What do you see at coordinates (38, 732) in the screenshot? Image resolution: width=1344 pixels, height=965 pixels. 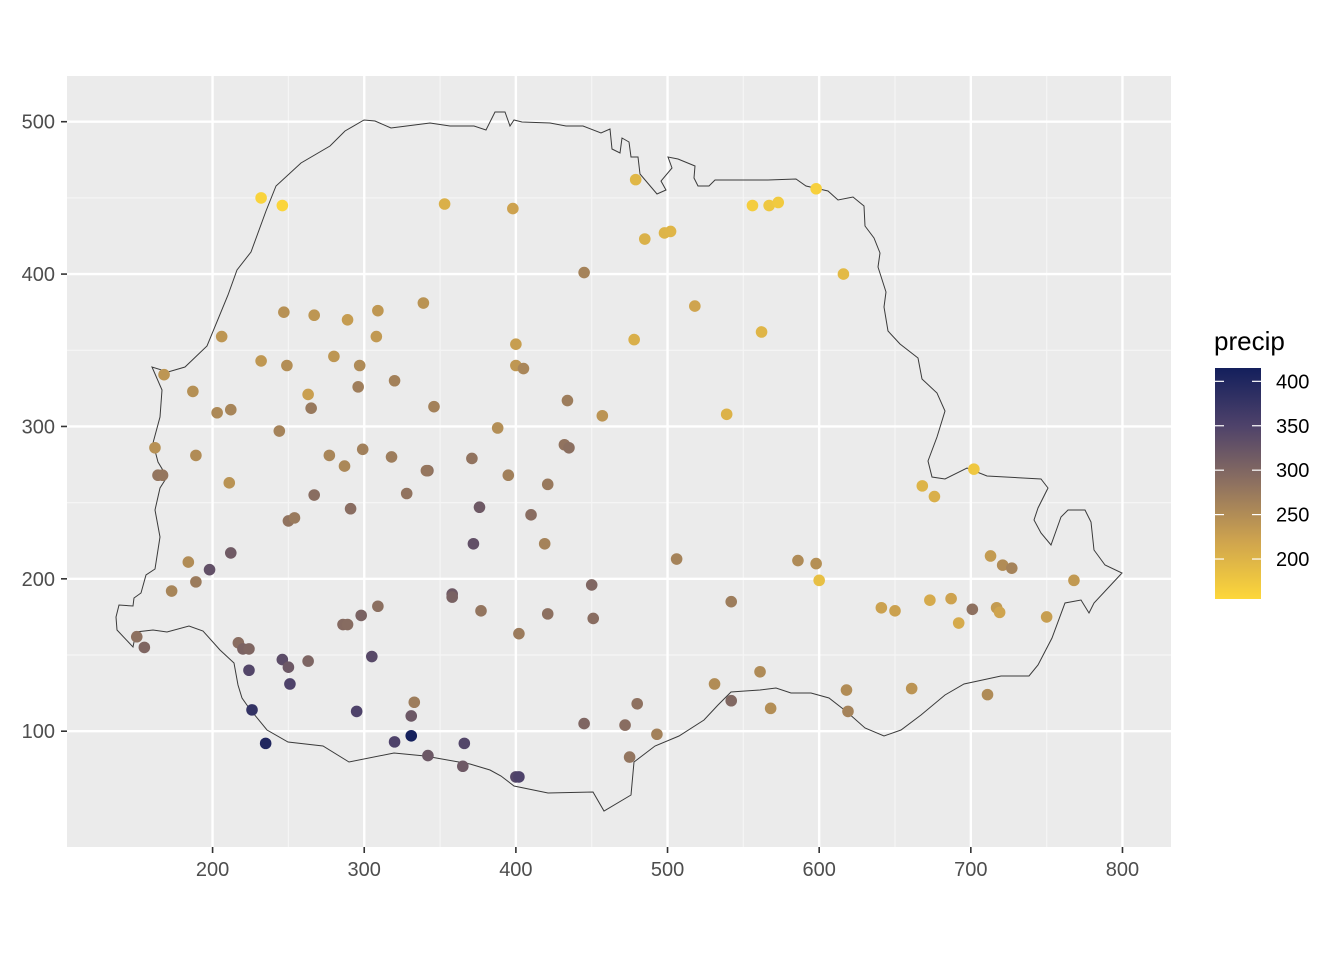 I see `y-tick-label: 100` at bounding box center [38, 732].